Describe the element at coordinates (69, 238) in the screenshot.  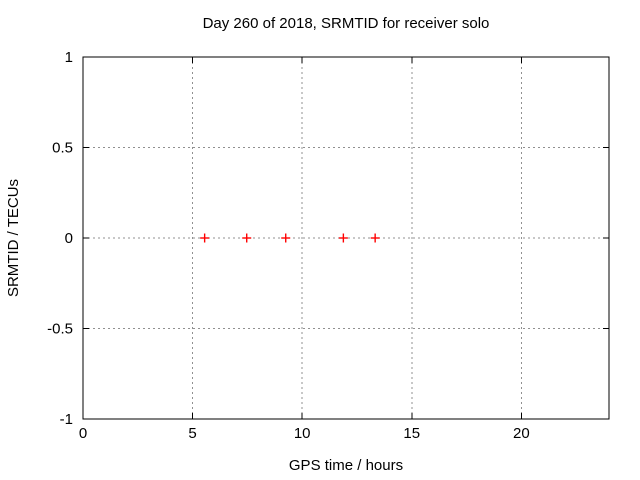
I see `y-tick-label: 0` at that location.